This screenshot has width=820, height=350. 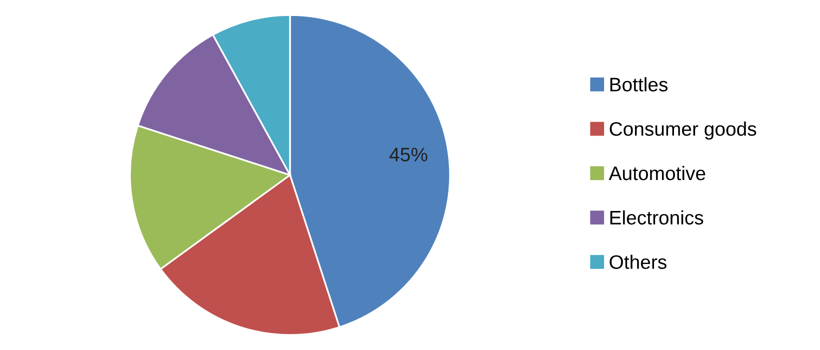 What do you see at coordinates (639, 84) in the screenshot?
I see `legend-label: Bottles` at bounding box center [639, 84].